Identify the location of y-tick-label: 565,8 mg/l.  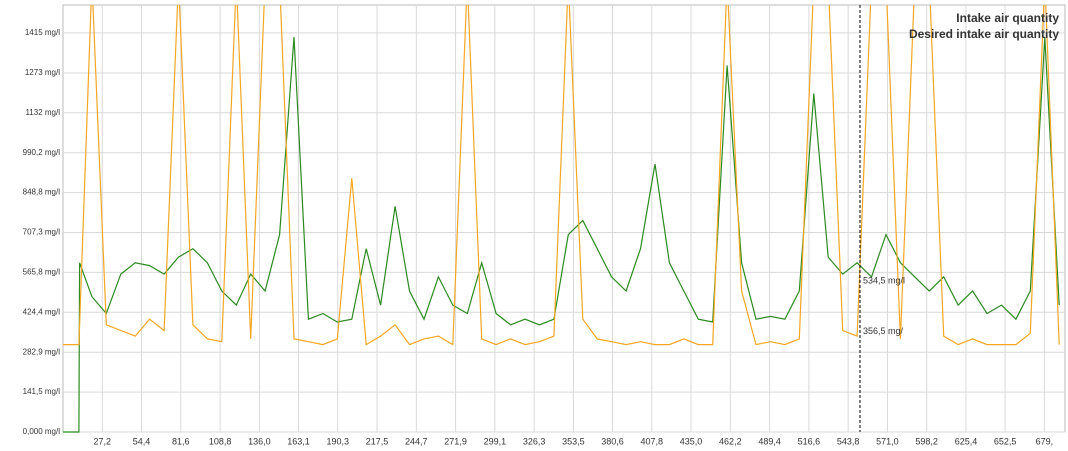
(42, 272).